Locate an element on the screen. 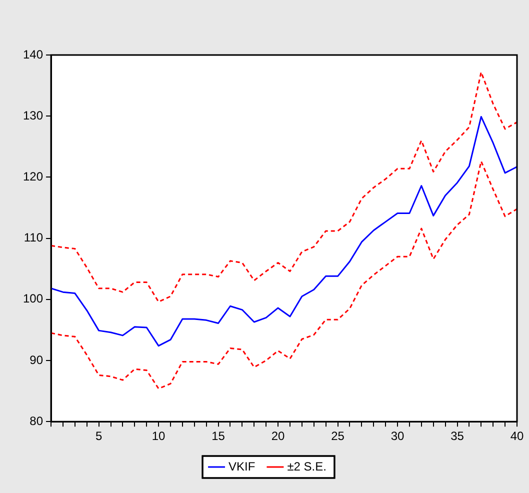 The height and width of the screenshot is (493, 529). legend-label: ±2 S.E. is located at coordinates (306, 466).